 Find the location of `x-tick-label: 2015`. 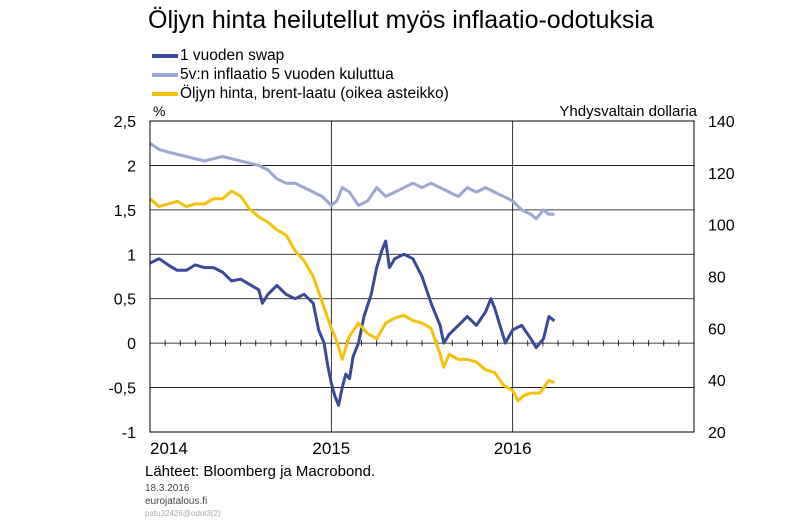

x-tick-label: 2015 is located at coordinates (331, 448).